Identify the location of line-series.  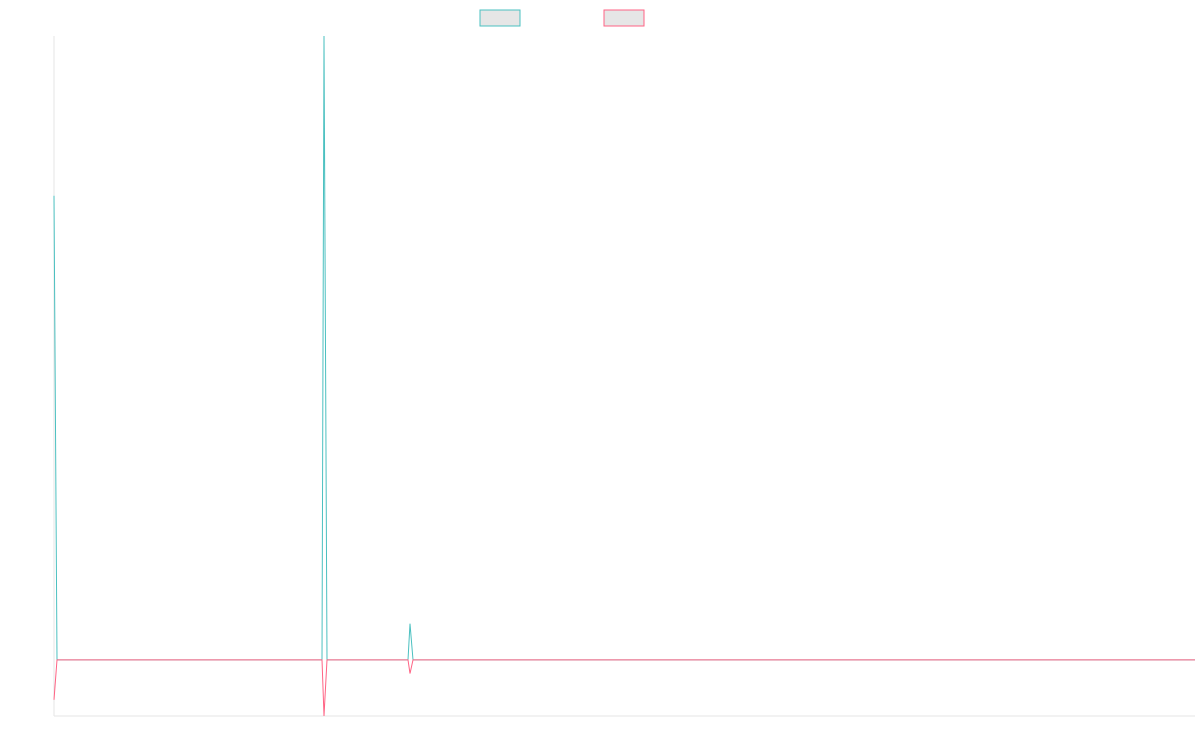
(624, 688).